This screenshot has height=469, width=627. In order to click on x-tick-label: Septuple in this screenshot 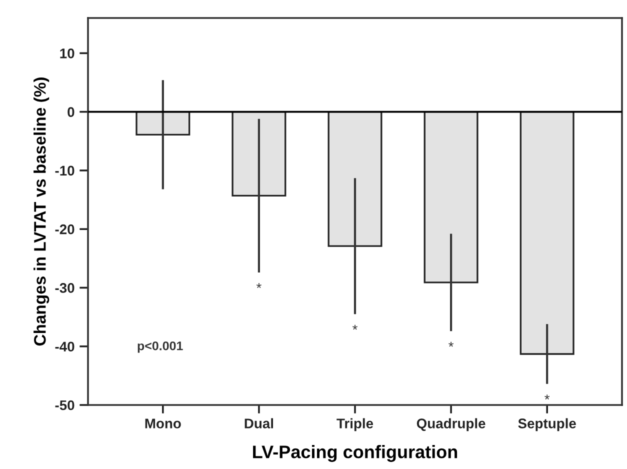, I will do `click(547, 425)`.